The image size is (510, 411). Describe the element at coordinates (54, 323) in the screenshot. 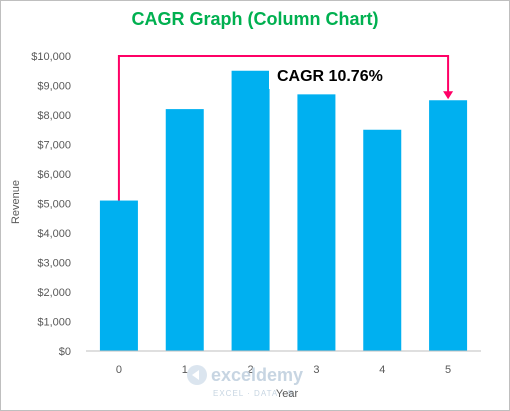

I see `y-tick-label: $1,000` at that location.